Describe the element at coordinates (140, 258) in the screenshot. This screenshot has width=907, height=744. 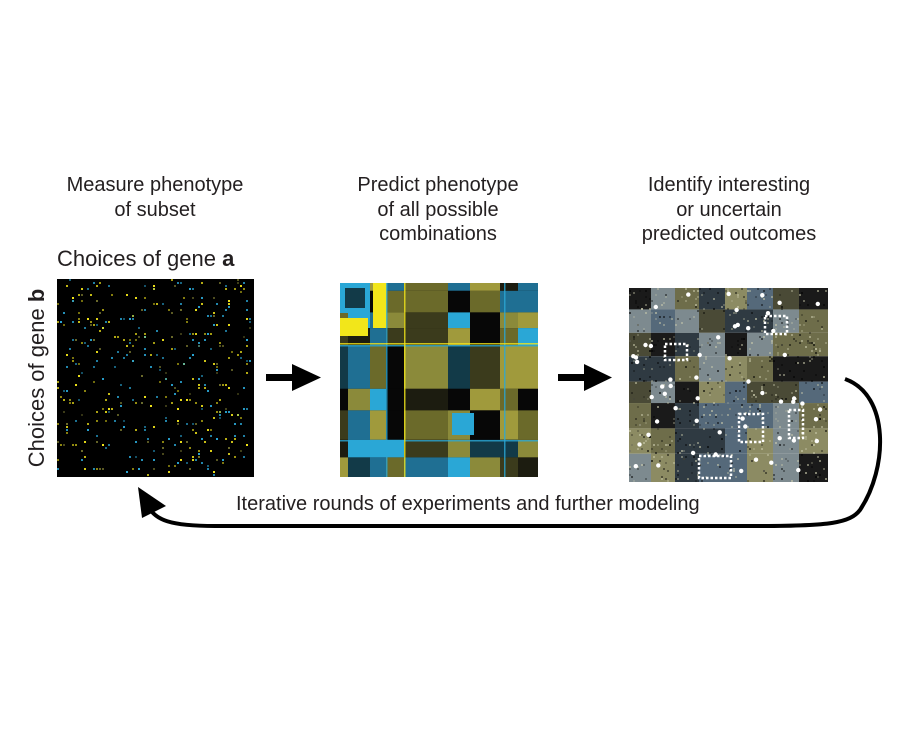
I see `x-axis-prefix: Choices of gene` at that location.